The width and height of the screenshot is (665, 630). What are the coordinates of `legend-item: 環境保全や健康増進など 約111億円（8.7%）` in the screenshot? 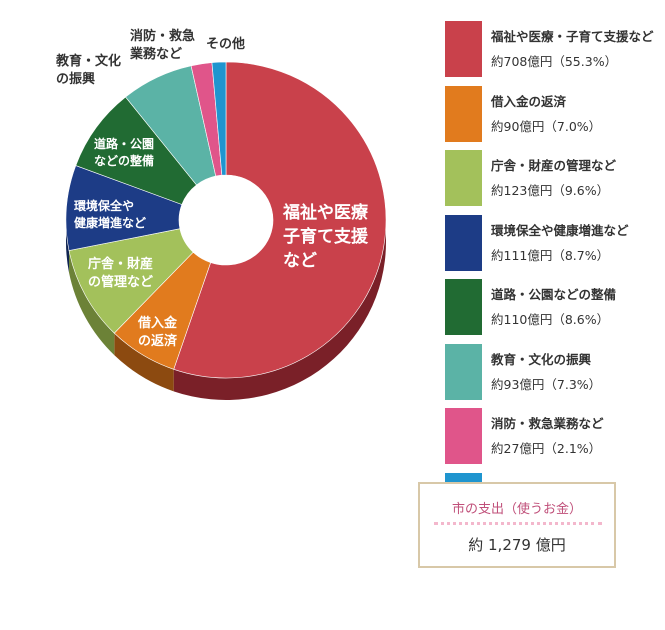 It's located at (552, 242).